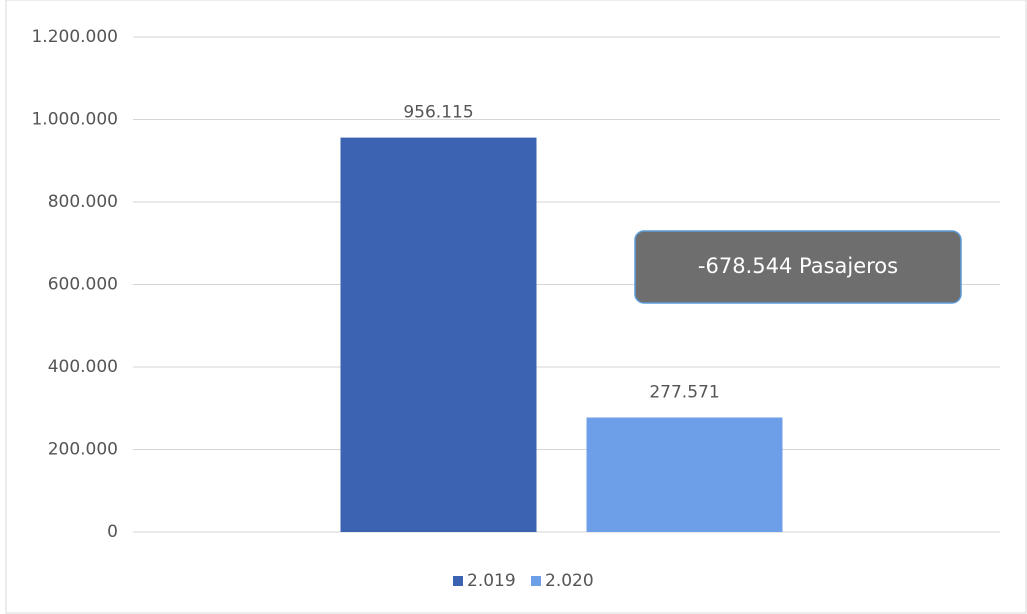 The width and height of the screenshot is (1027, 614). What do you see at coordinates (74, 120) in the screenshot?
I see `y-tick-label: 1.000.000` at bounding box center [74, 120].